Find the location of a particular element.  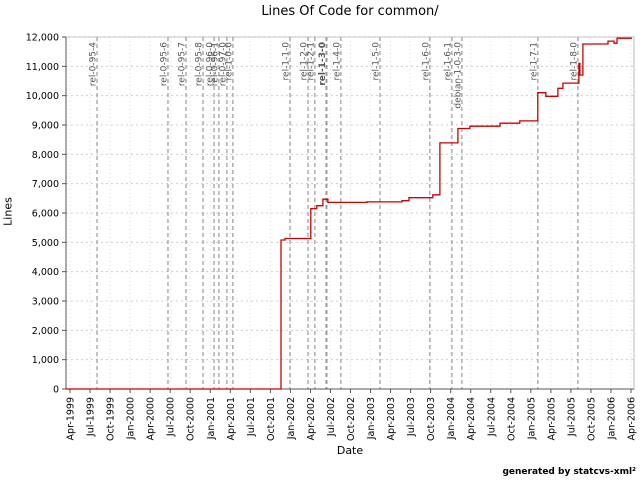

x-tick-label: Jul-2004 is located at coordinates (491, 417).